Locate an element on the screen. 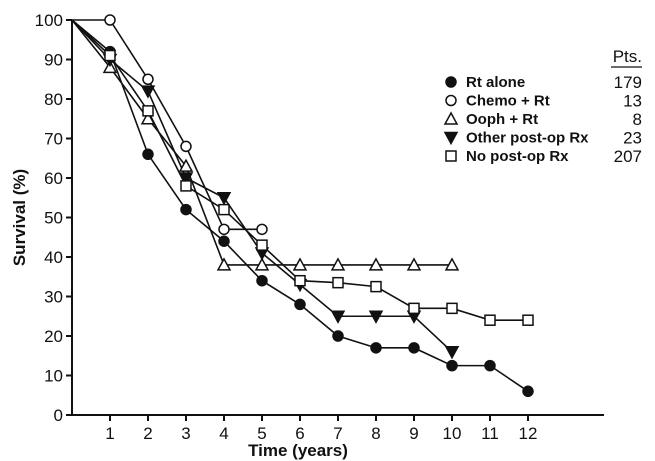 The height and width of the screenshot is (461, 655). y-tick-label: 50 is located at coordinates (53, 218).